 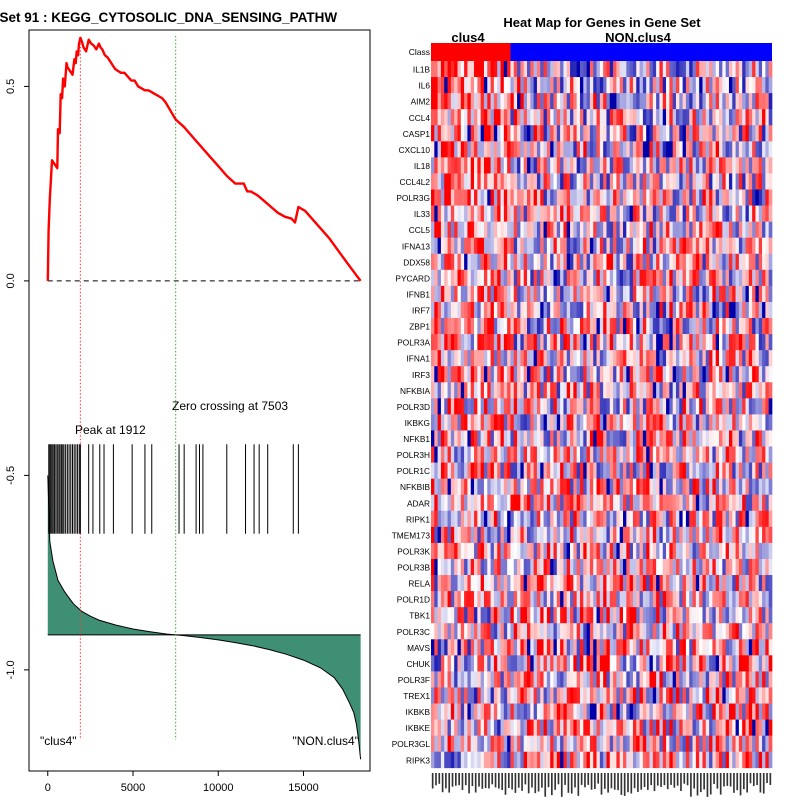 What do you see at coordinates (416, 696) in the screenshot?
I see `gene-label: TREX1` at bounding box center [416, 696].